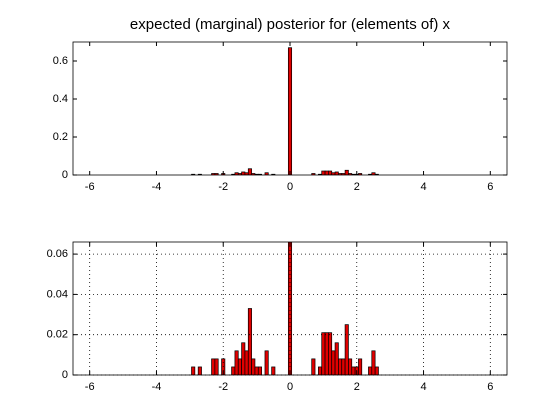 The image size is (560, 420). I want to click on y-tick-label: 0.02, so click(57, 335).